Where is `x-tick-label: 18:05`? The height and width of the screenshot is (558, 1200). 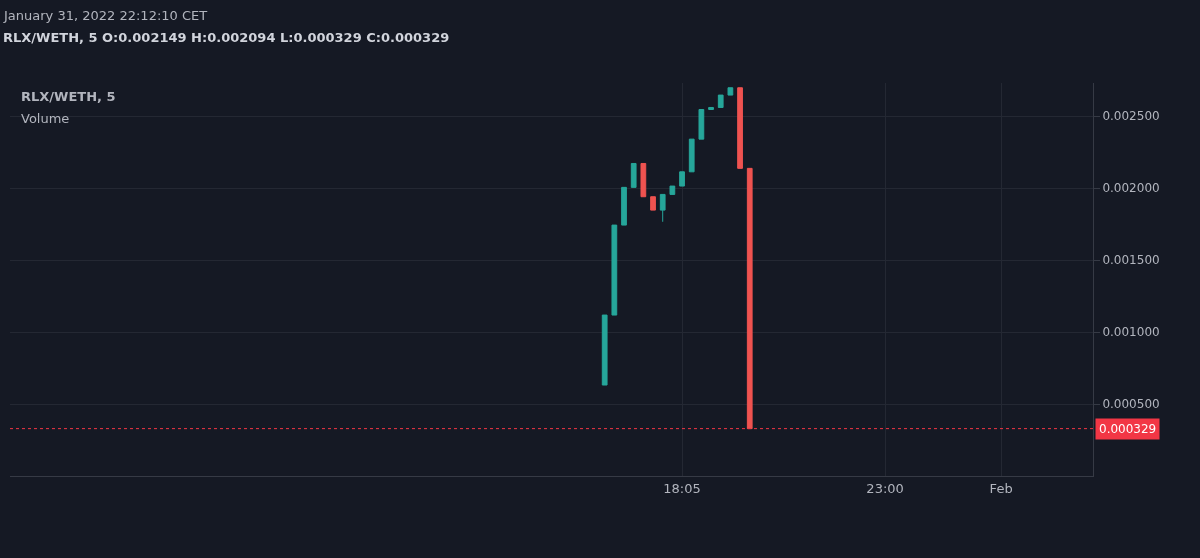 x-tick-label: 18:05 is located at coordinates (682, 488).